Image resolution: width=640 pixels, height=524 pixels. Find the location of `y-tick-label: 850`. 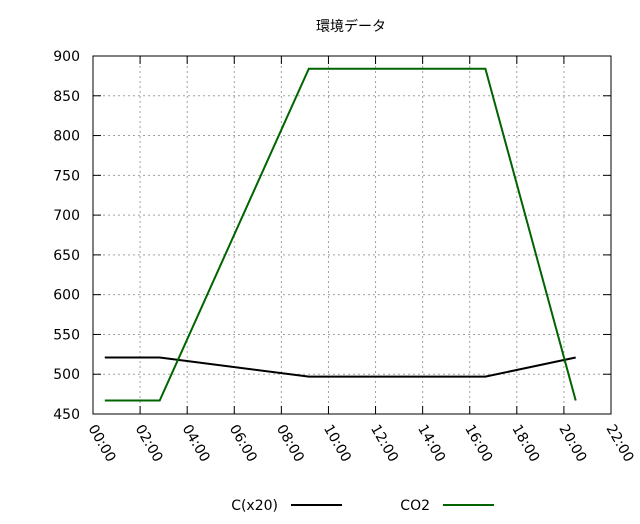

y-tick-label: 850 is located at coordinates (66, 97).